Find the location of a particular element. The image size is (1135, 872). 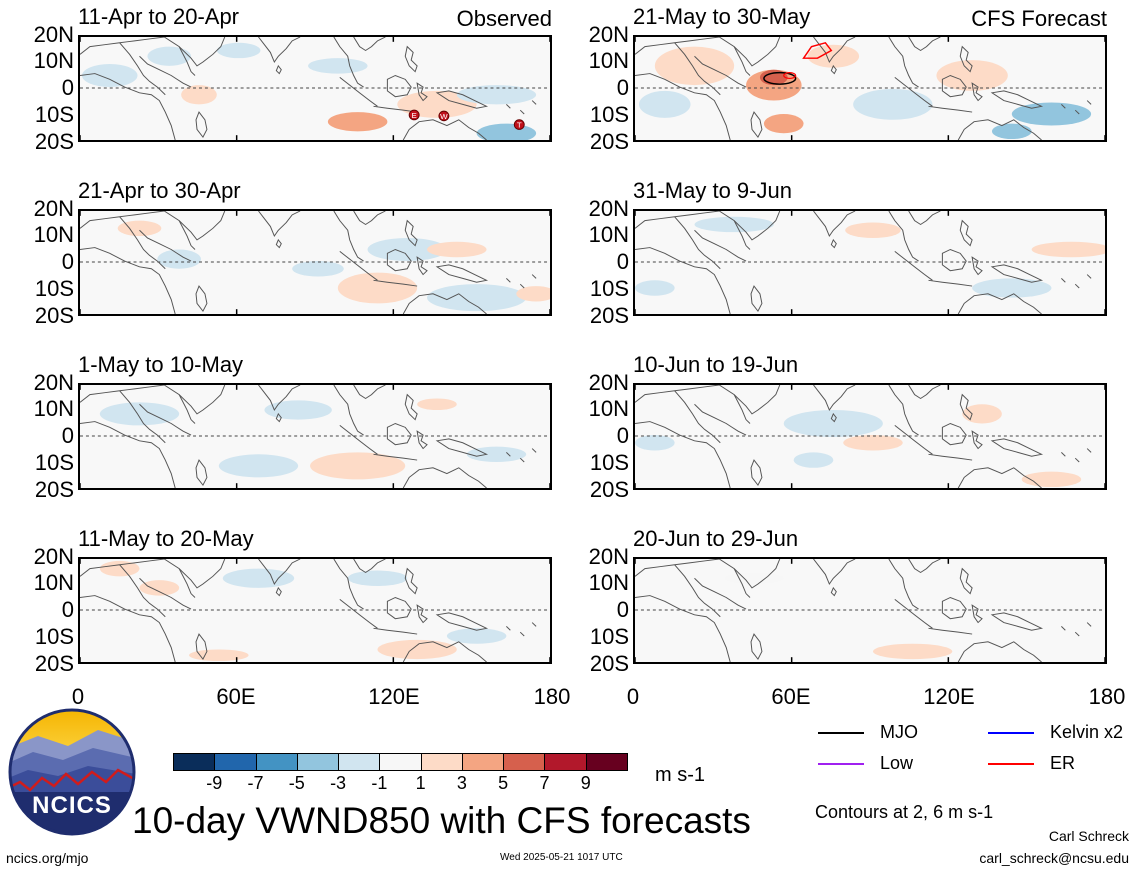

panel-title: 1-May to 10-May is located at coordinates (161, 364).